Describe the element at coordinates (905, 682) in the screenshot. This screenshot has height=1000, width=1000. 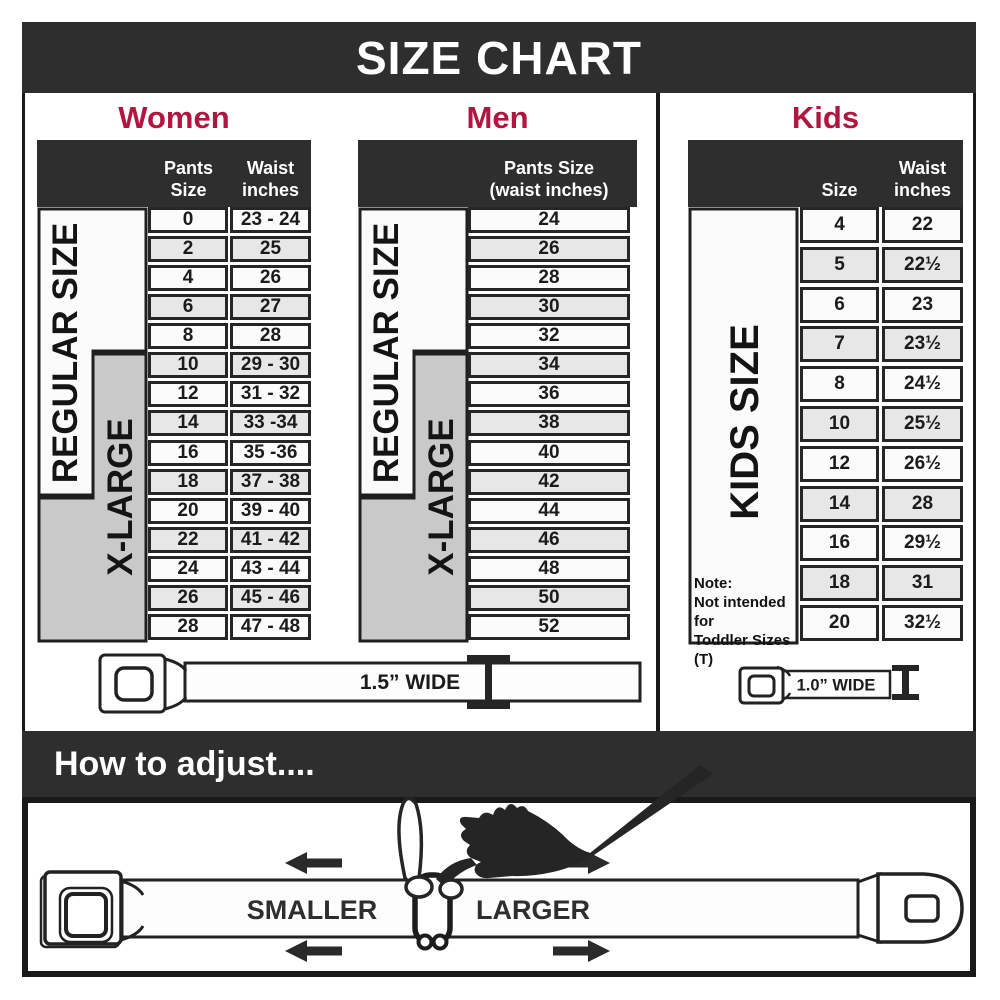
I see `kids-width-marker-icon` at that location.